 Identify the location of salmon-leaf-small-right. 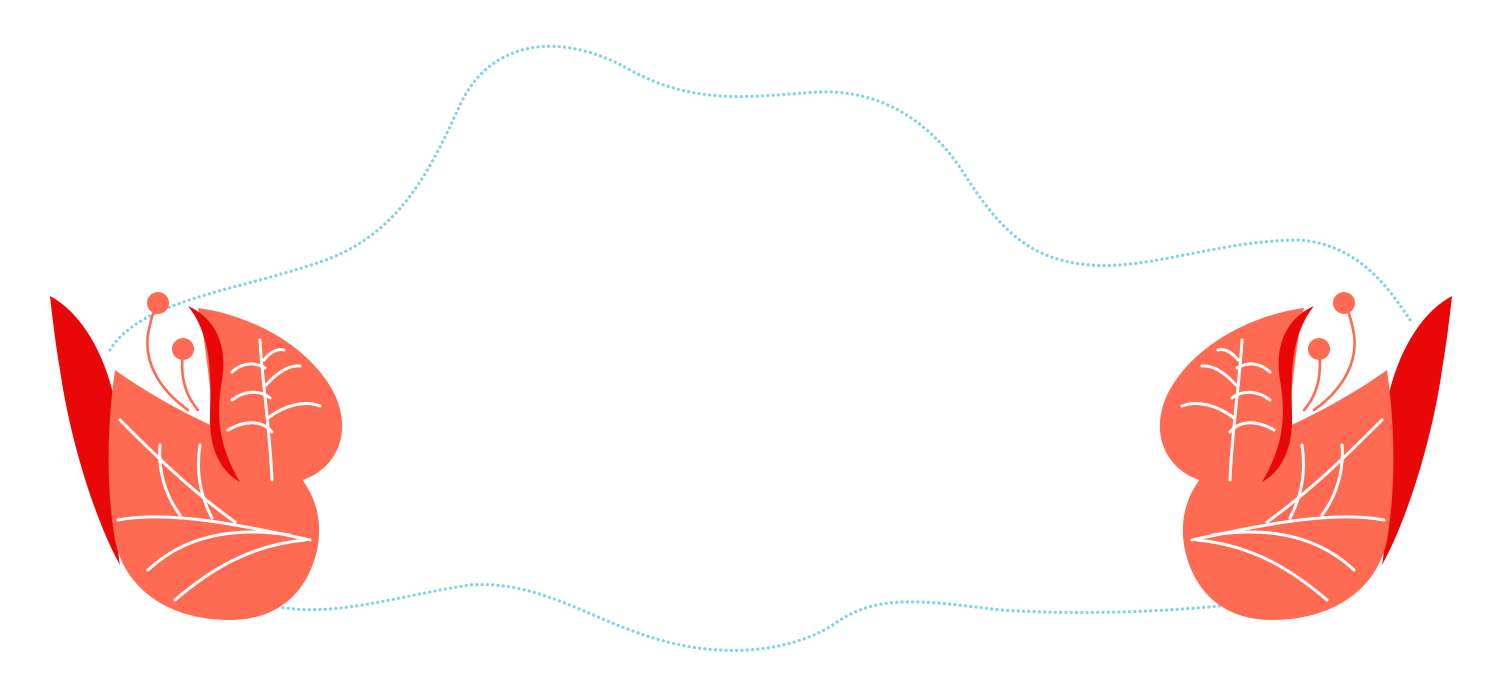
(1231, 396).